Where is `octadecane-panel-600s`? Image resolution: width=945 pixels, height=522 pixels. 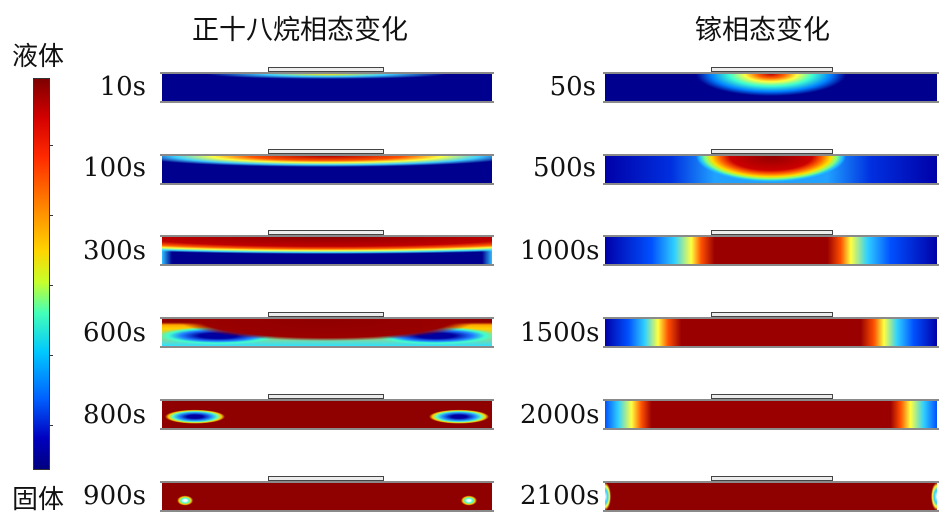
octadecane-panel-600s is located at coordinates (327, 330).